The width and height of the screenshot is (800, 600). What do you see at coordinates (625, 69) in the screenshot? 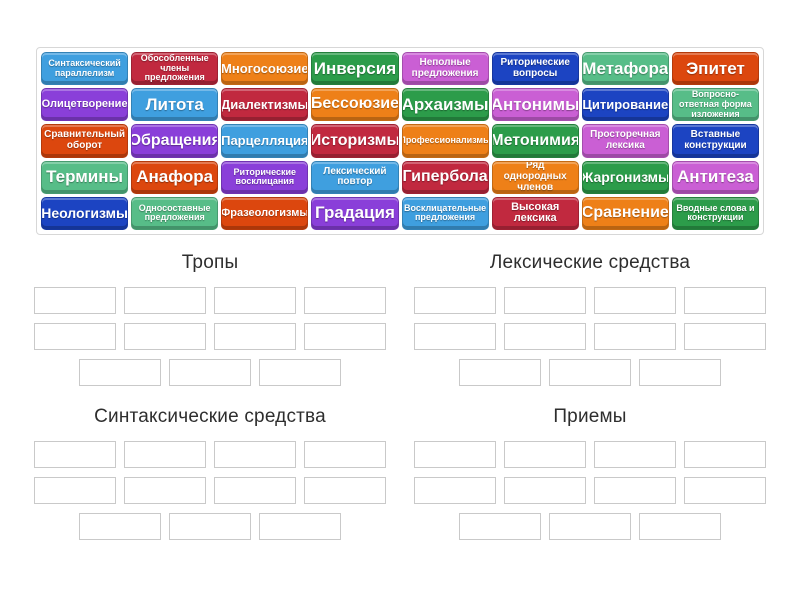
I see `word-tile-6: Метафора` at bounding box center [625, 69].